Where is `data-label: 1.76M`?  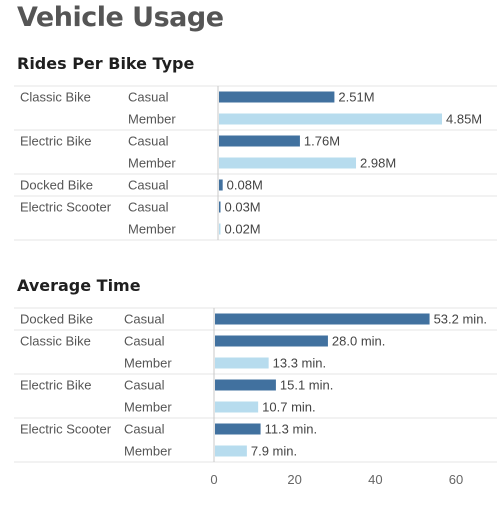 data-label: 1.76M is located at coordinates (322, 141).